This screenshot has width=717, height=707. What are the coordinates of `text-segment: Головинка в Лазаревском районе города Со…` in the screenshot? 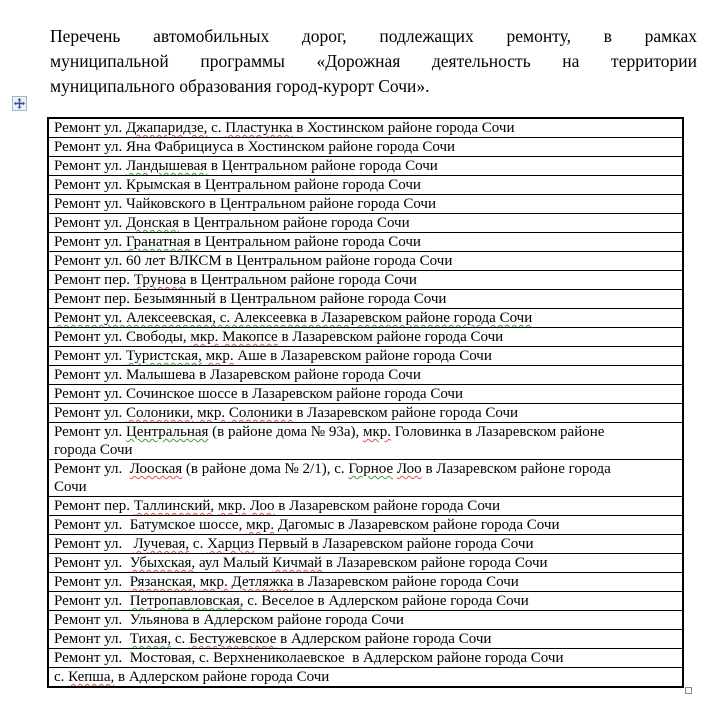 It's located at (329, 441).